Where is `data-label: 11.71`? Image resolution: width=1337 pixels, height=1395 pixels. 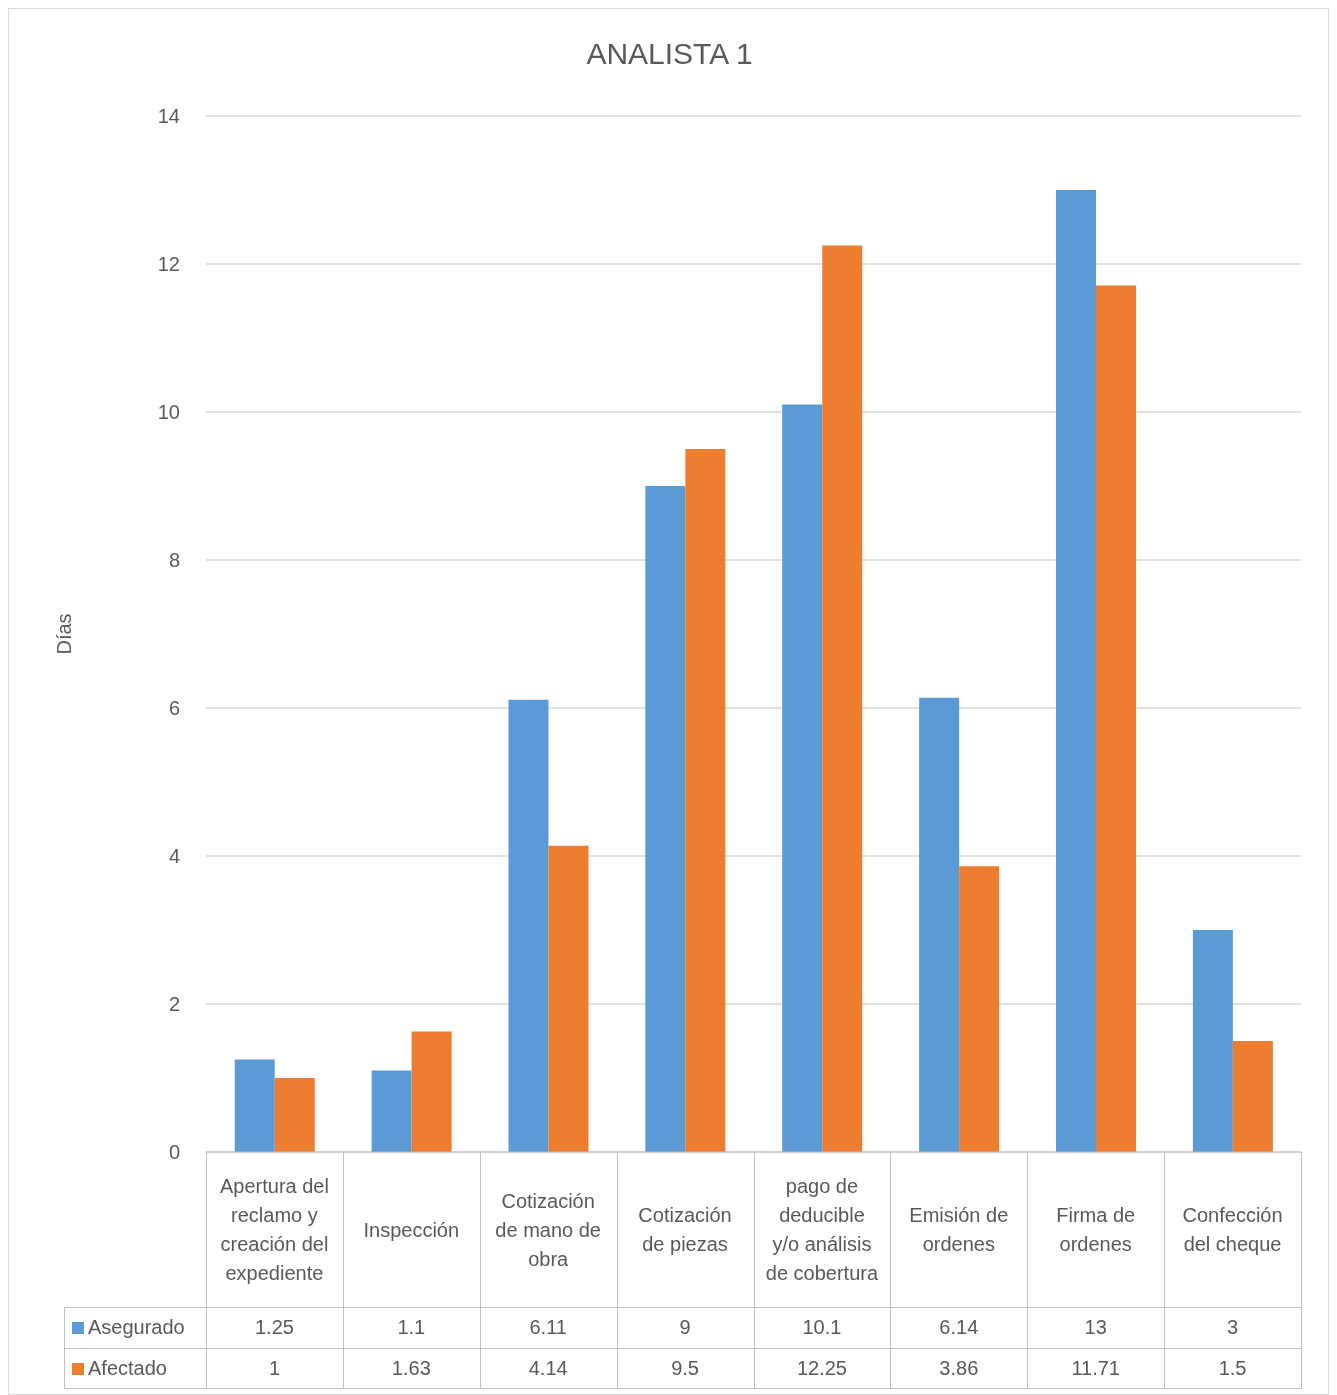 data-label: 11.71 is located at coordinates (1095, 1368).